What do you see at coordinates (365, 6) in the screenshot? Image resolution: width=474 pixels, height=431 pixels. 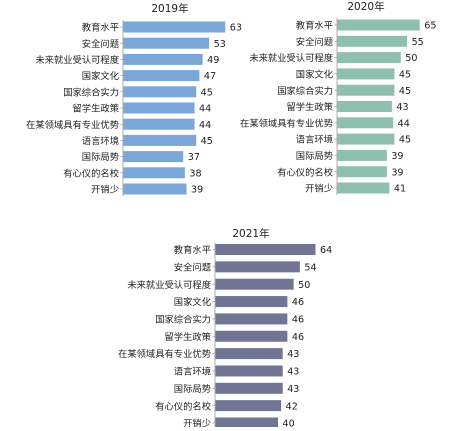 I see `chart-title: 2020年` at bounding box center [365, 6].